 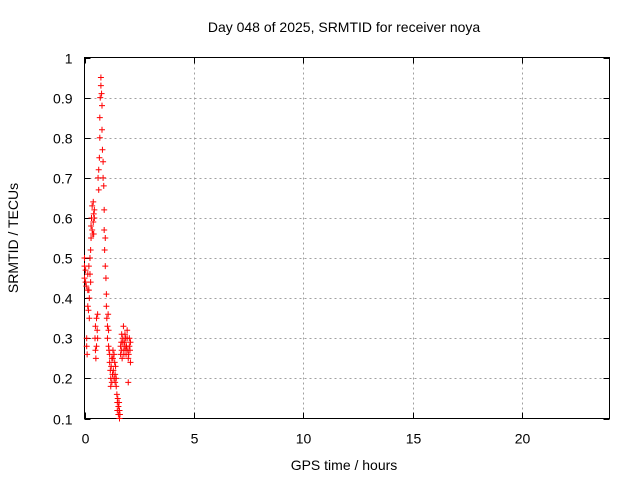 What do you see at coordinates (13, 238) in the screenshot?
I see `y-axis-label: SRMTID / TECUs` at bounding box center [13, 238].